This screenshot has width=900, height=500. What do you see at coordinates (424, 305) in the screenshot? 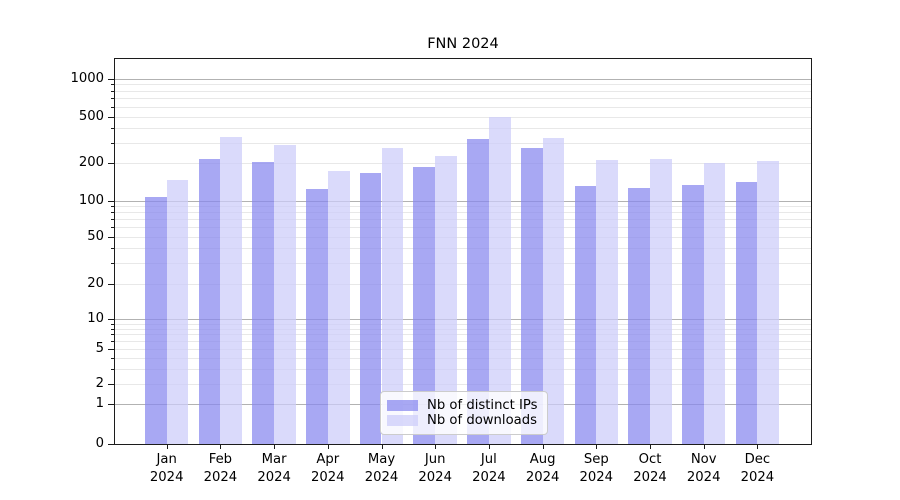
I see `bar-jun-ips` at bounding box center [424, 305].